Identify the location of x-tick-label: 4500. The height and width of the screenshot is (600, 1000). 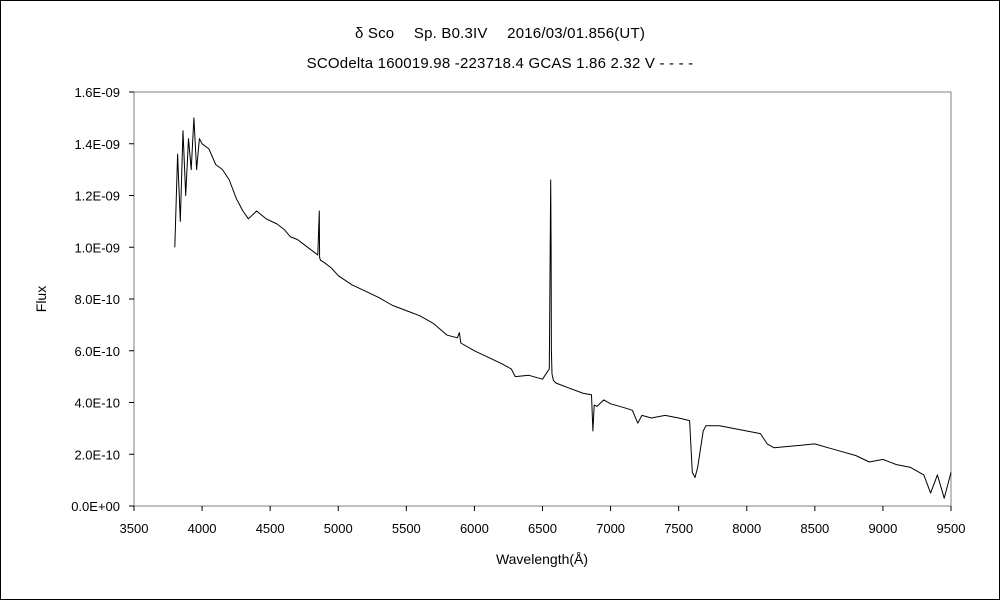
(270, 528).